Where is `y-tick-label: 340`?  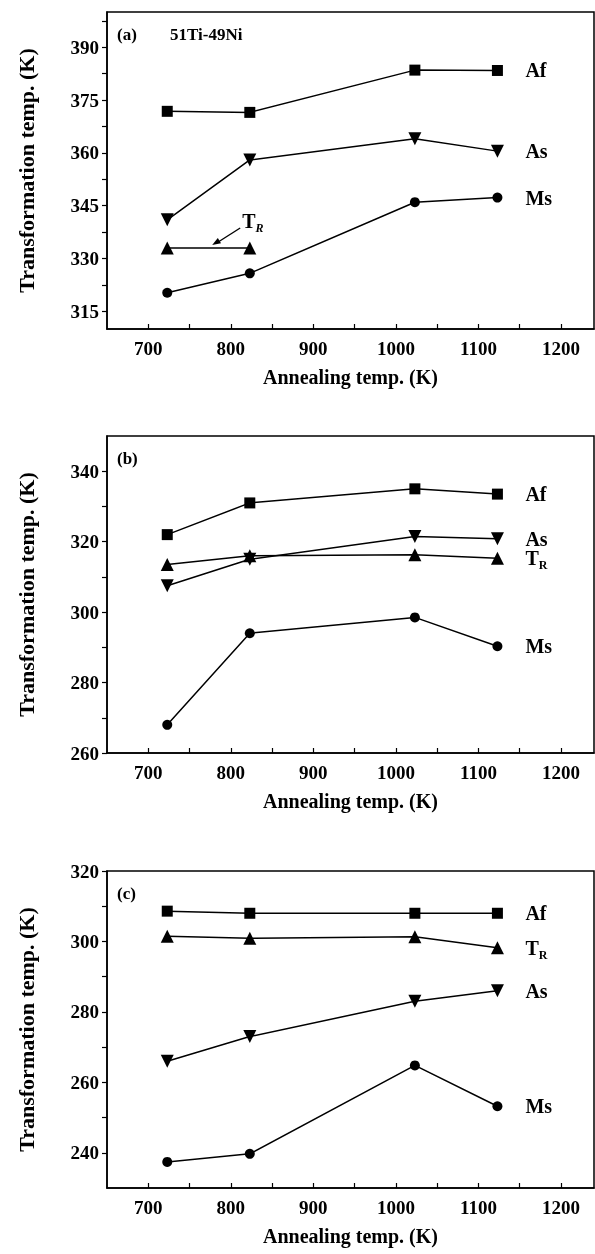
y-tick-label: 340 is located at coordinates (84, 471).